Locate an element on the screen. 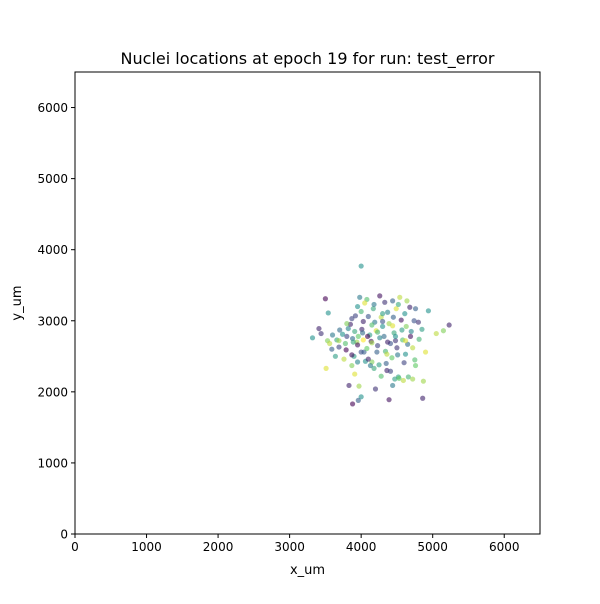  y-axis-label: y_um is located at coordinates (17, 302).